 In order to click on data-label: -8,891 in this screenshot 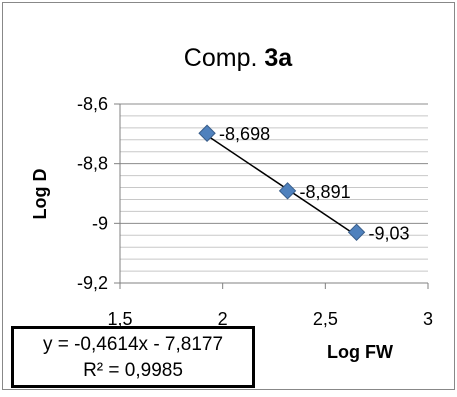, I will do `click(325, 192)`.